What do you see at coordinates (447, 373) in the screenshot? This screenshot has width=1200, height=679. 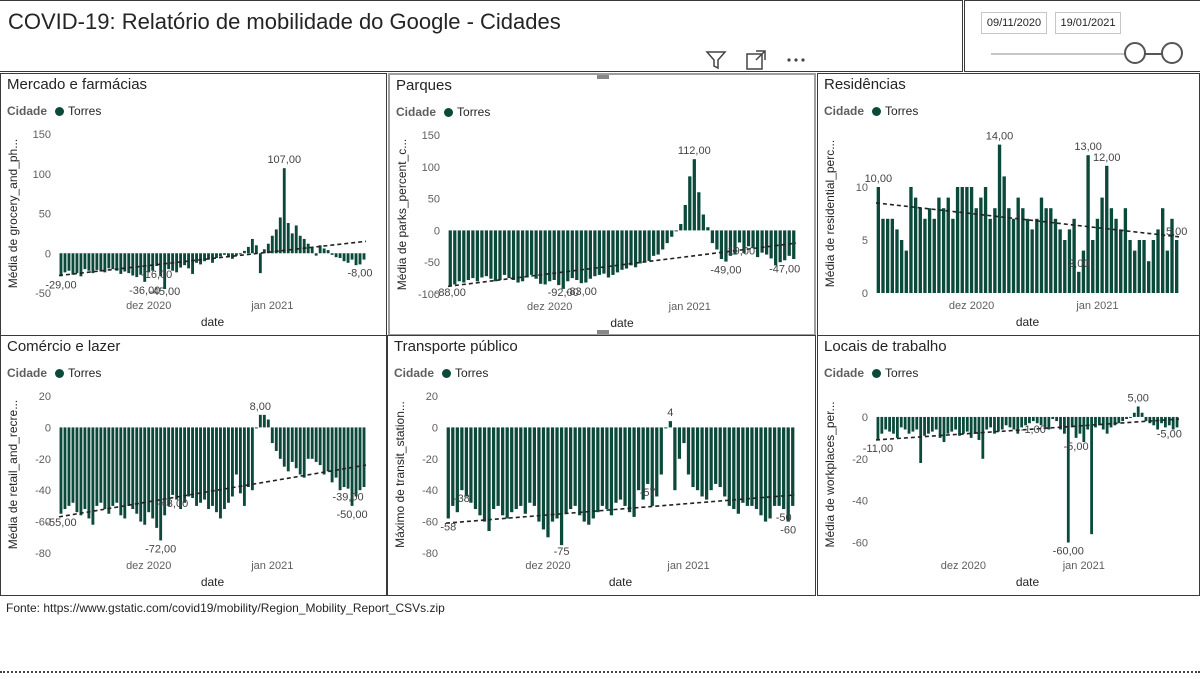 I see `legend-dot-icon` at bounding box center [447, 373].